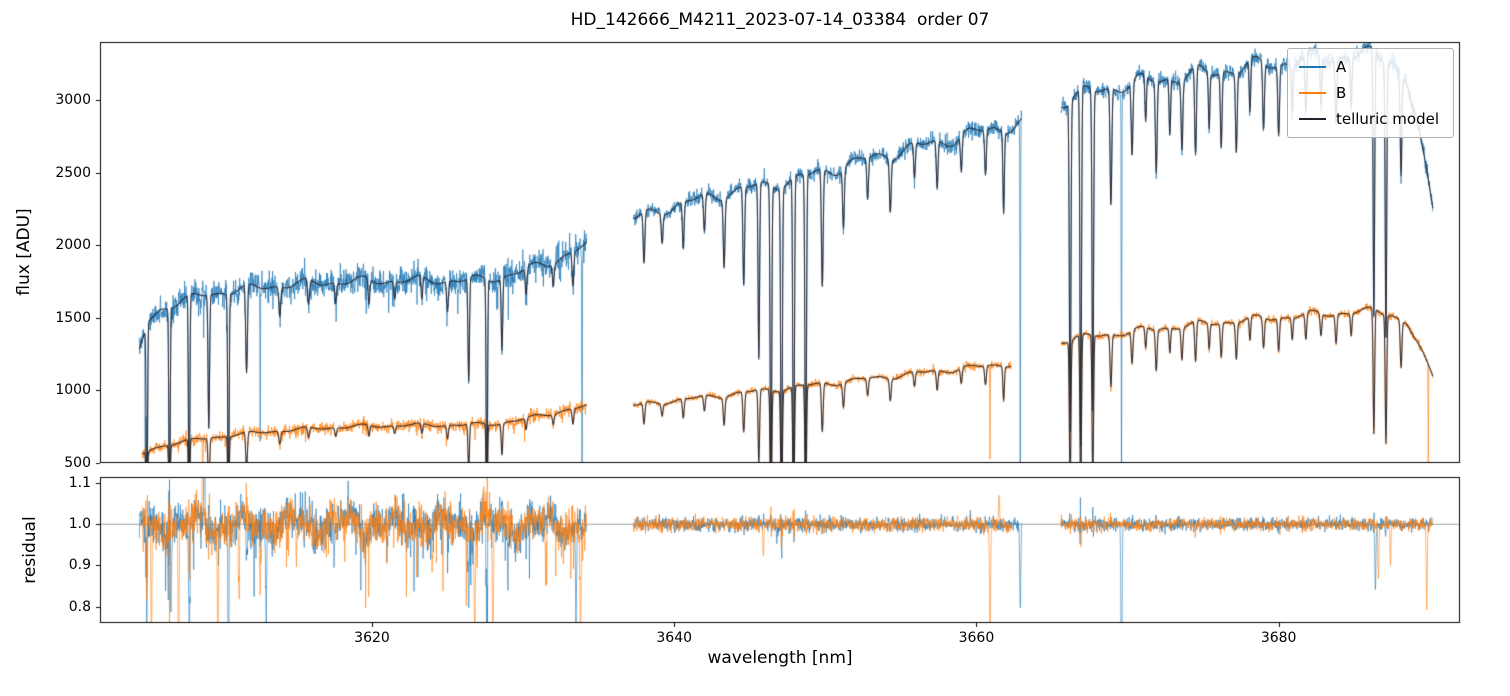 This screenshot has width=1510, height=696. I want to click on legend-label-a: A, so click(1341, 67).